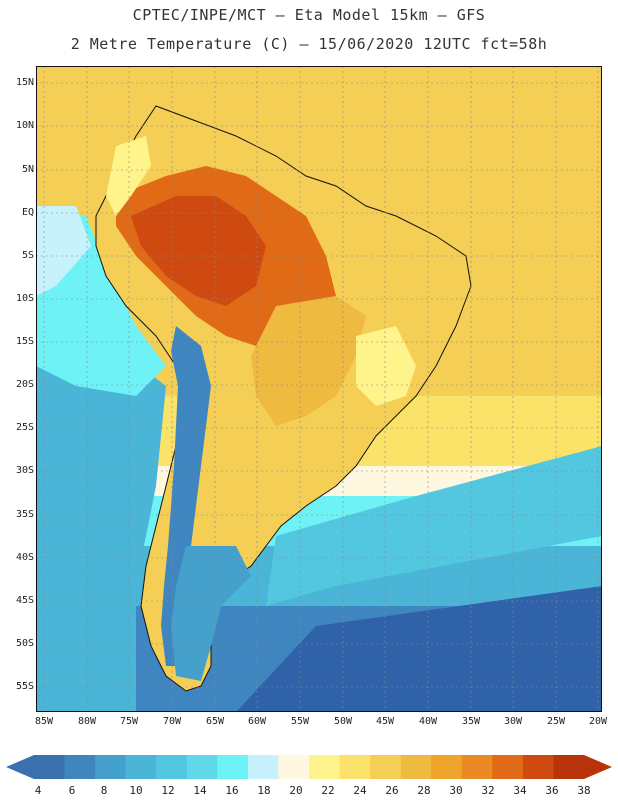 This screenshot has height=800, width=618. I want to click on lon-label: 30W, so click(513, 721).